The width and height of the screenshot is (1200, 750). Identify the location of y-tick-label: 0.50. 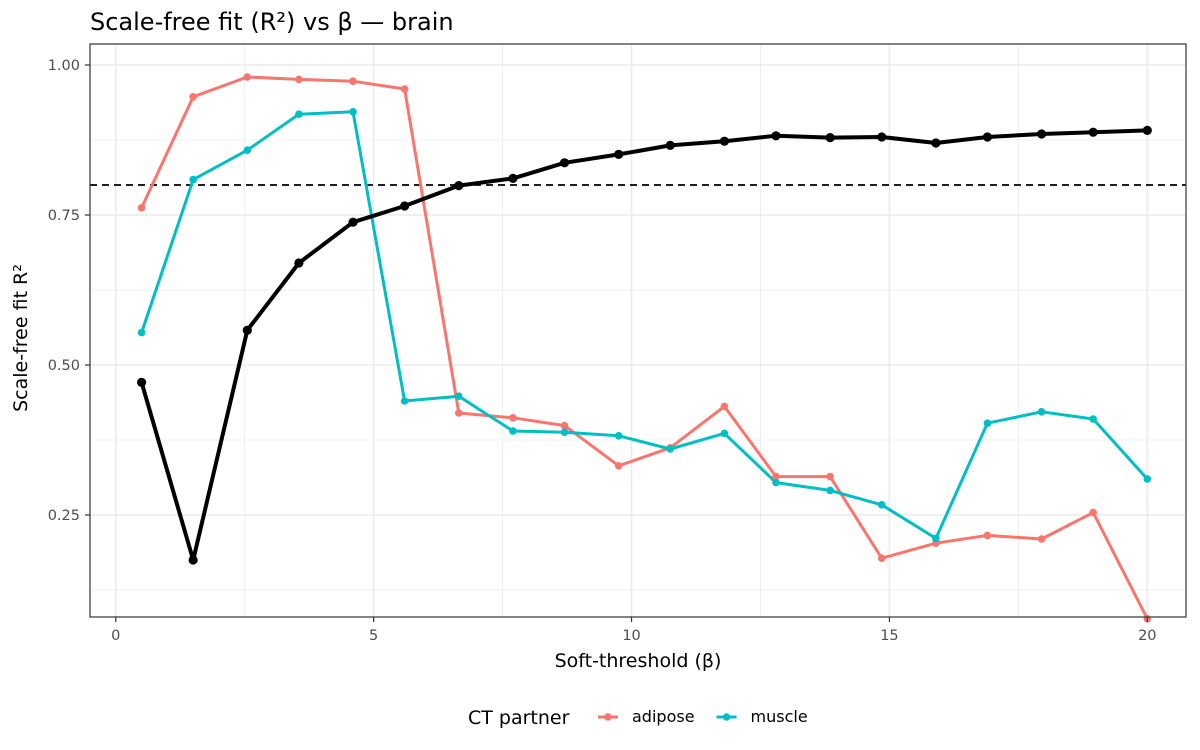
(64, 366).